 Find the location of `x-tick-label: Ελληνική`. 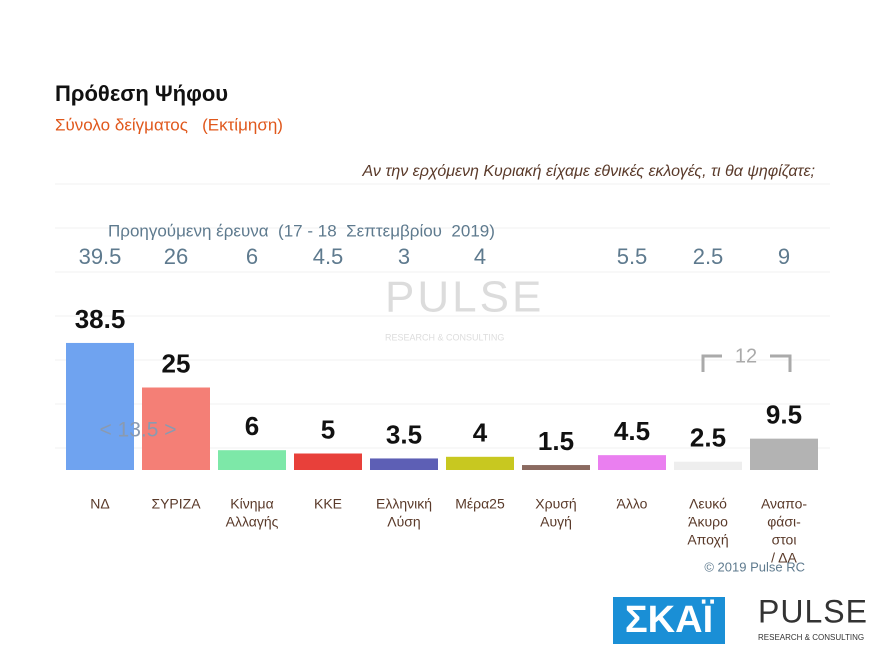

x-tick-label: Ελληνική is located at coordinates (404, 504).